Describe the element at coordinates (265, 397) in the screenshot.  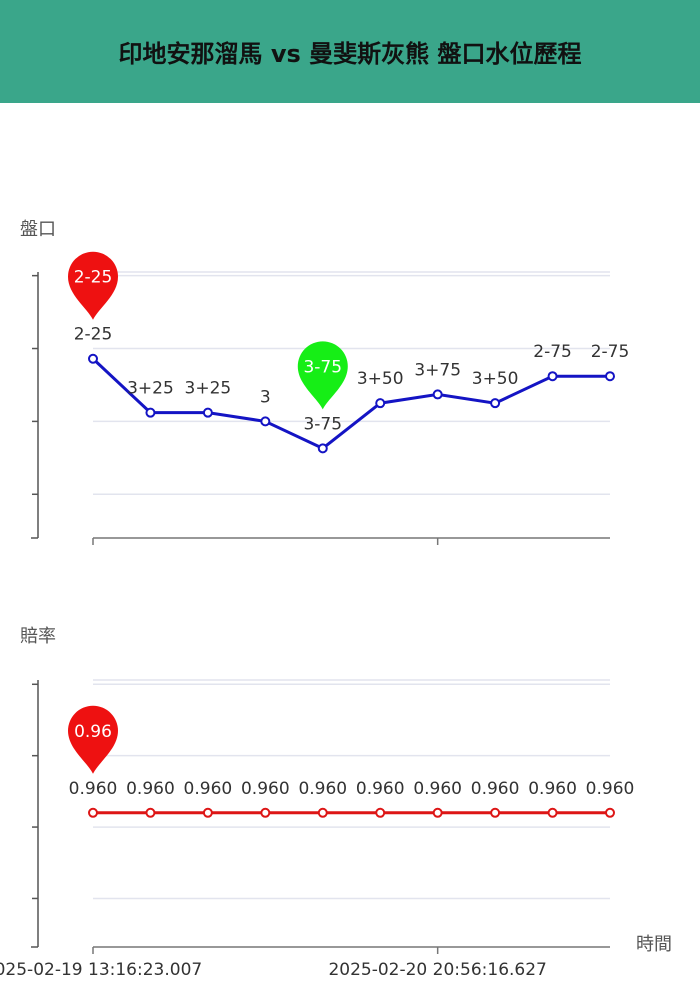
I see `data-label: 3` at that location.